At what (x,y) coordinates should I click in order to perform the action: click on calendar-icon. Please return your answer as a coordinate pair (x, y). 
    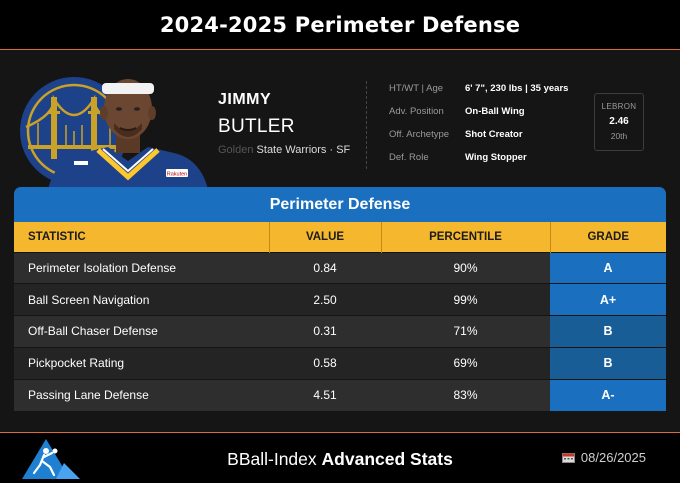
    Looking at the image, I should click on (568, 458).